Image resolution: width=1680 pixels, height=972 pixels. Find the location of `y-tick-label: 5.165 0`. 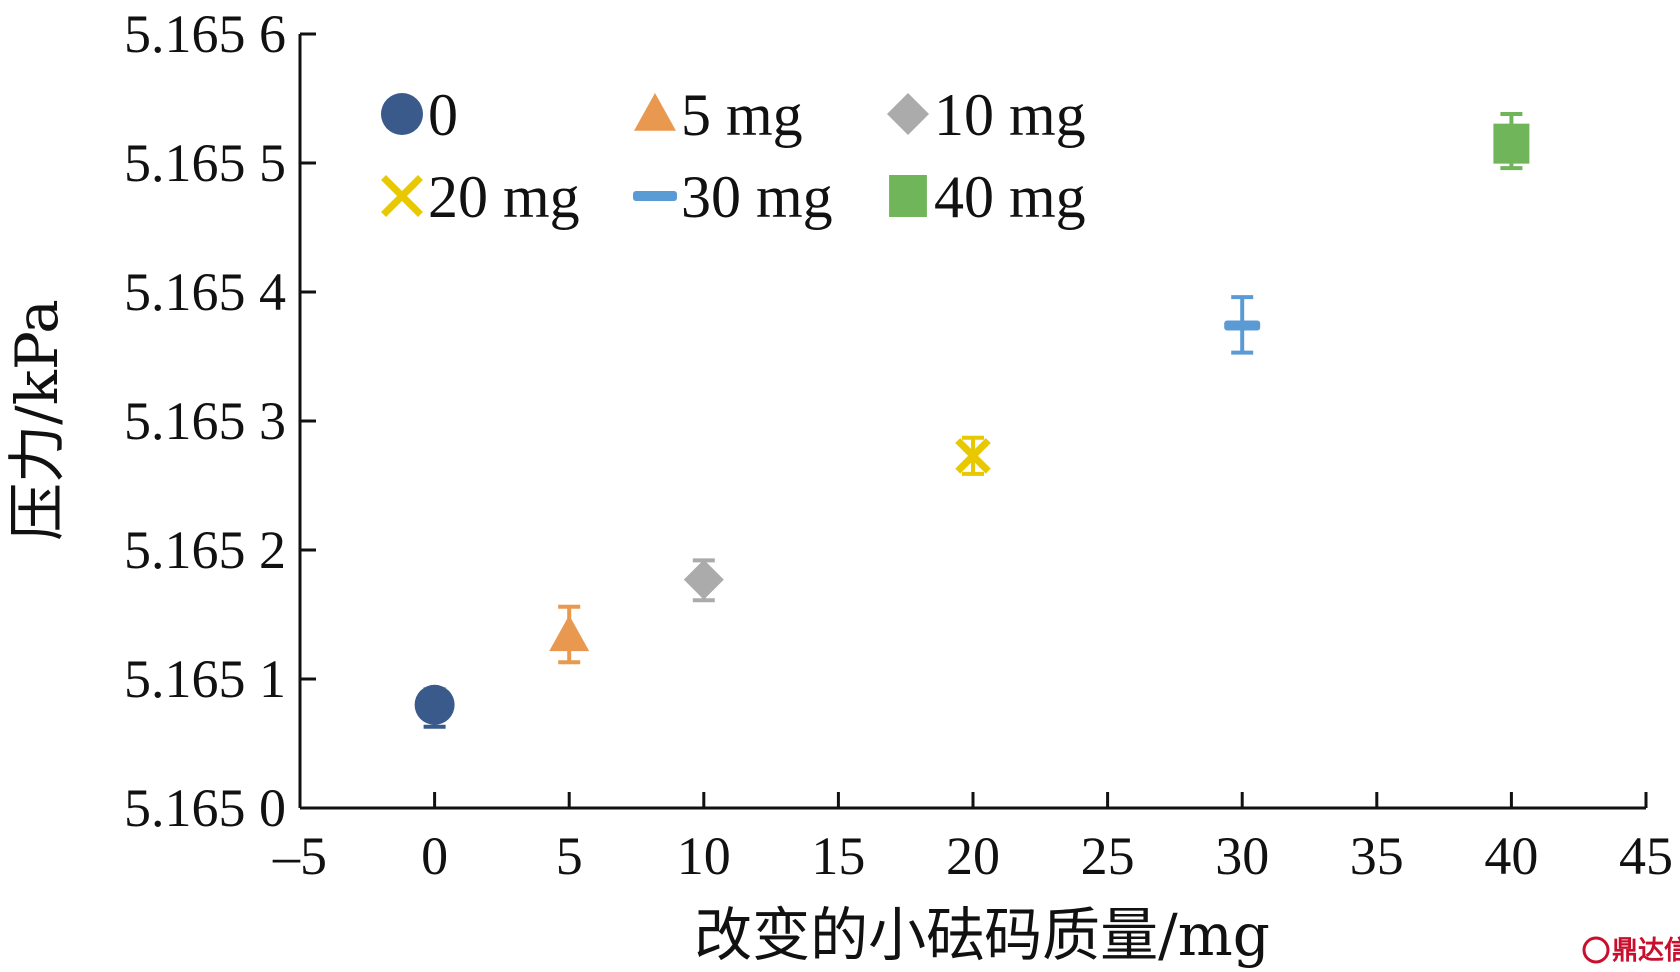

y-tick-label: 5.165 0 is located at coordinates (205, 808).